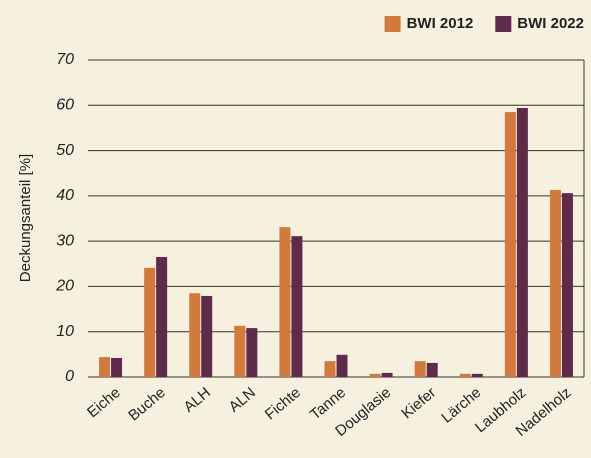 The height and width of the screenshot is (458, 591). Describe the element at coordinates (65, 331) in the screenshot. I see `y-tick-label: 10` at that location.